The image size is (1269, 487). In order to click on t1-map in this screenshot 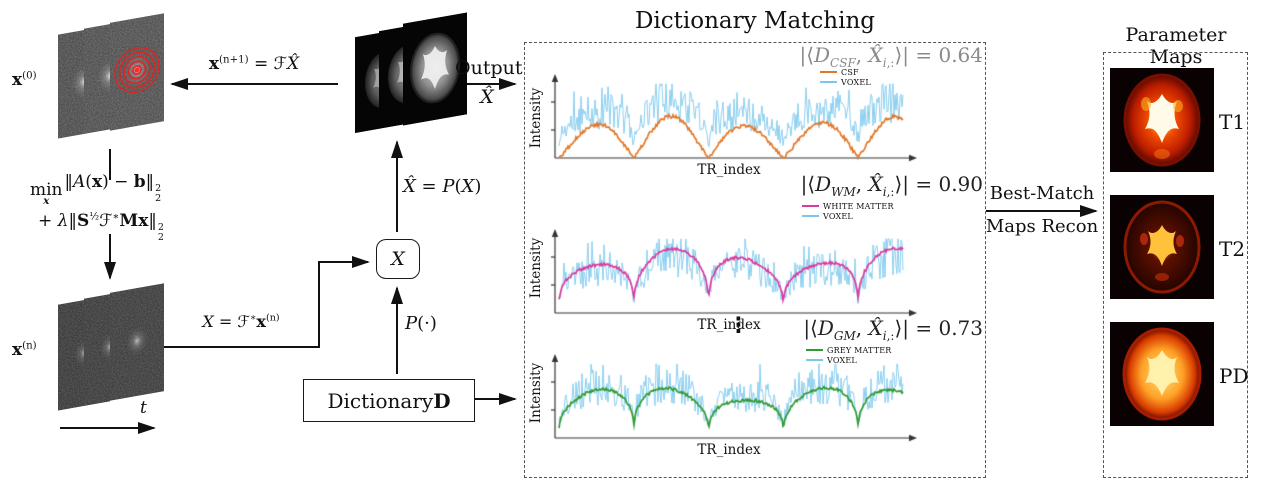, I will do `click(1162, 122)`.